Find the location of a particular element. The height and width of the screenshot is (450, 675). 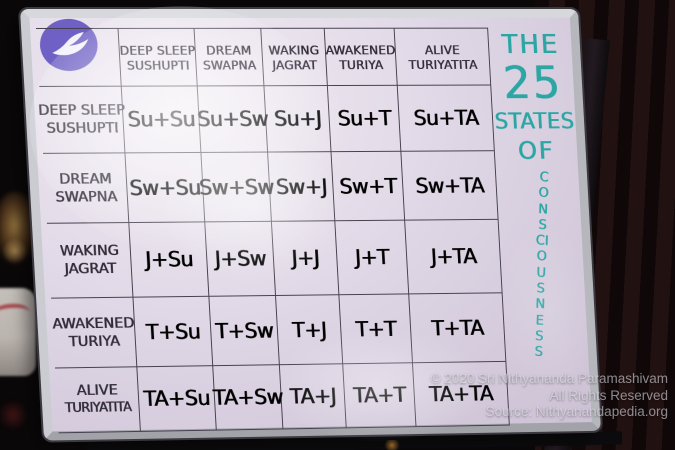

table-cell: Su+J is located at coordinates (298, 119).